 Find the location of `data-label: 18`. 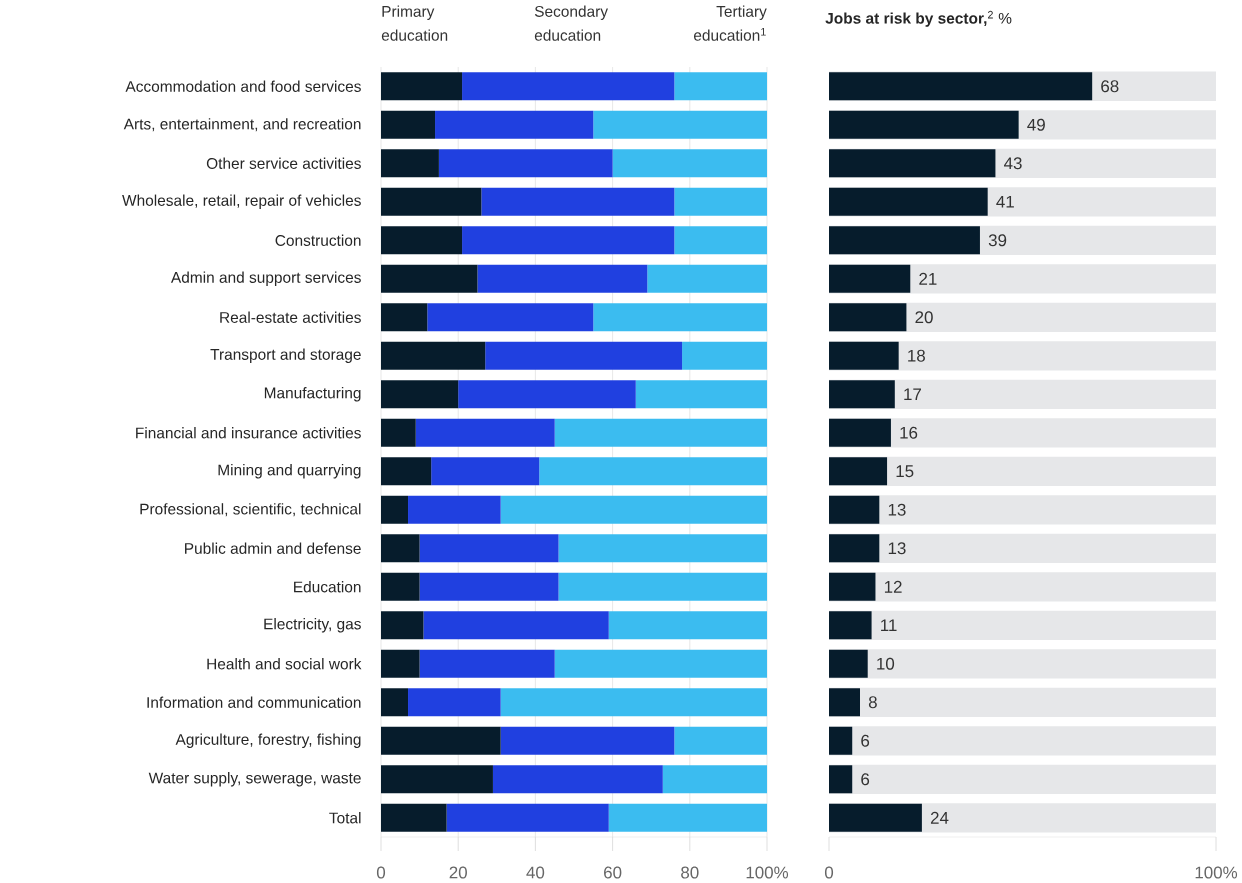

data-label: 18 is located at coordinates (916, 355).